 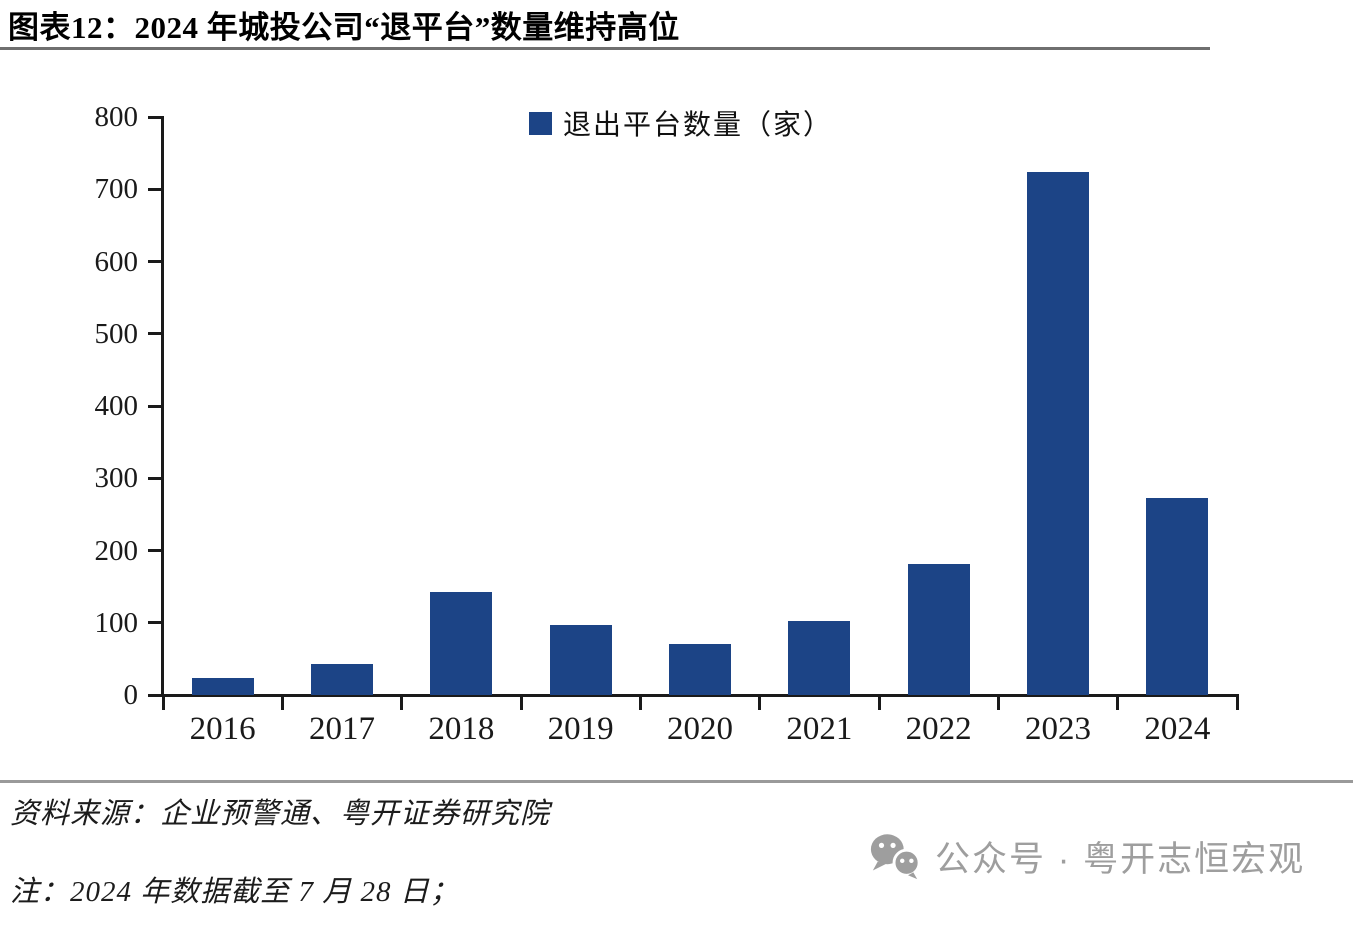 I want to click on y-axis-line, so click(x=162, y=406).